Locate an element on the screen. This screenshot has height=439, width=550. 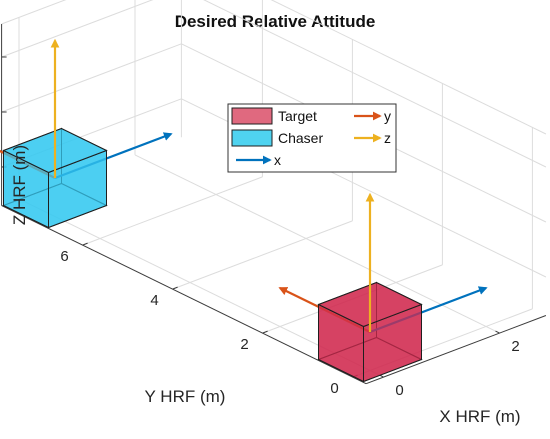
y-axis-label: Y HRF (m) is located at coordinates (185, 396).